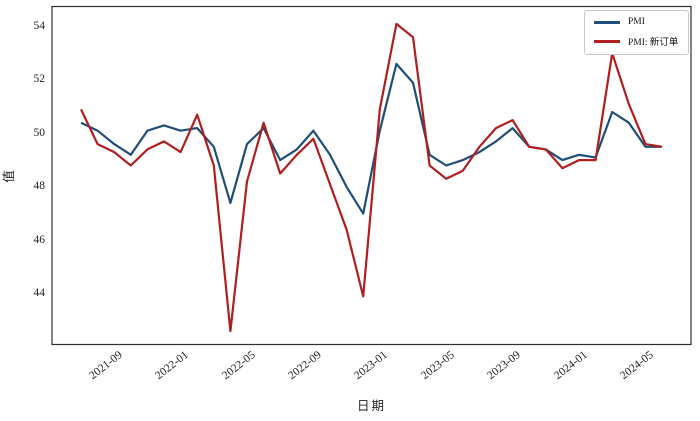  Describe the element at coordinates (39, 132) in the screenshot. I see `y-tick-label: 50` at that location.